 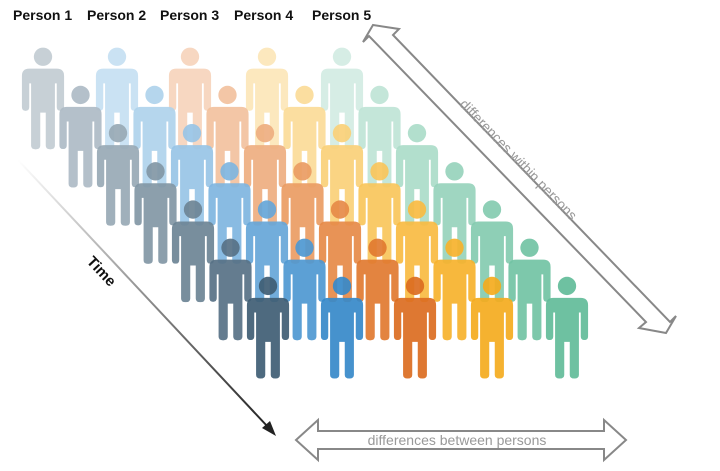 What do you see at coordinates (529, 289) in the screenshot?
I see `person-5-figure-t6` at bounding box center [529, 289].